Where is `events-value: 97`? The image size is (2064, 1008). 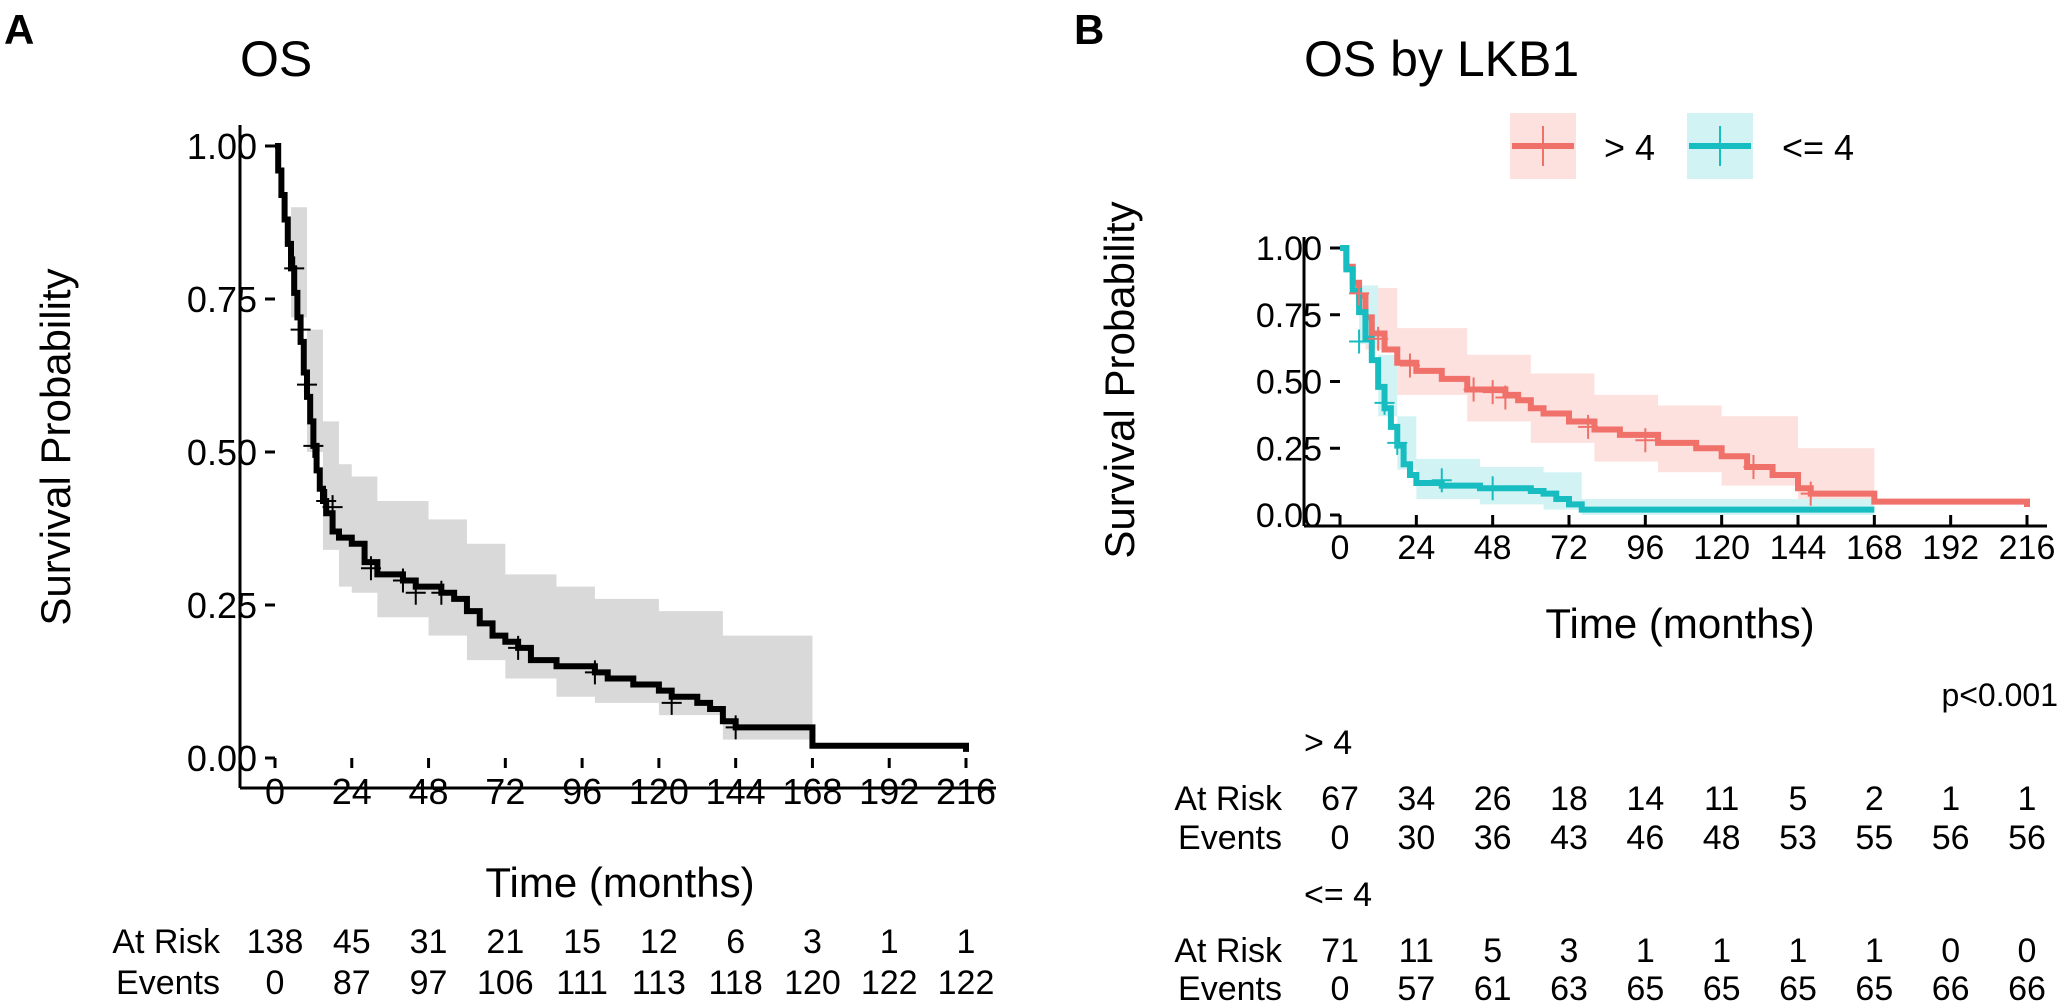
events-value: 97 is located at coordinates (429, 983).